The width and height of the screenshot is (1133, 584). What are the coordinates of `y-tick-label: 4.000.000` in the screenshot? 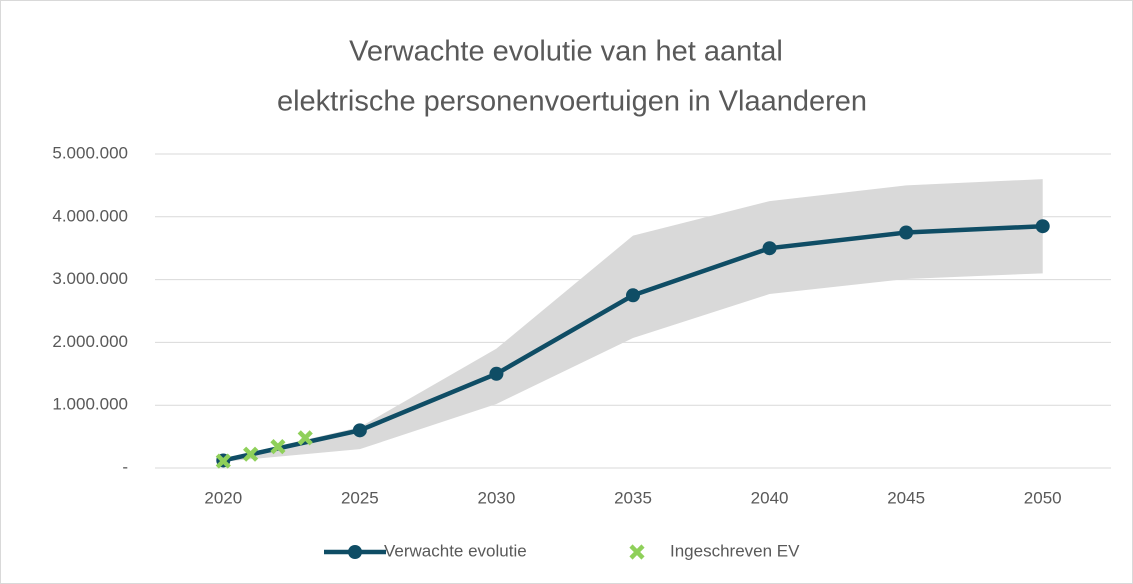 It's located at (90, 215).